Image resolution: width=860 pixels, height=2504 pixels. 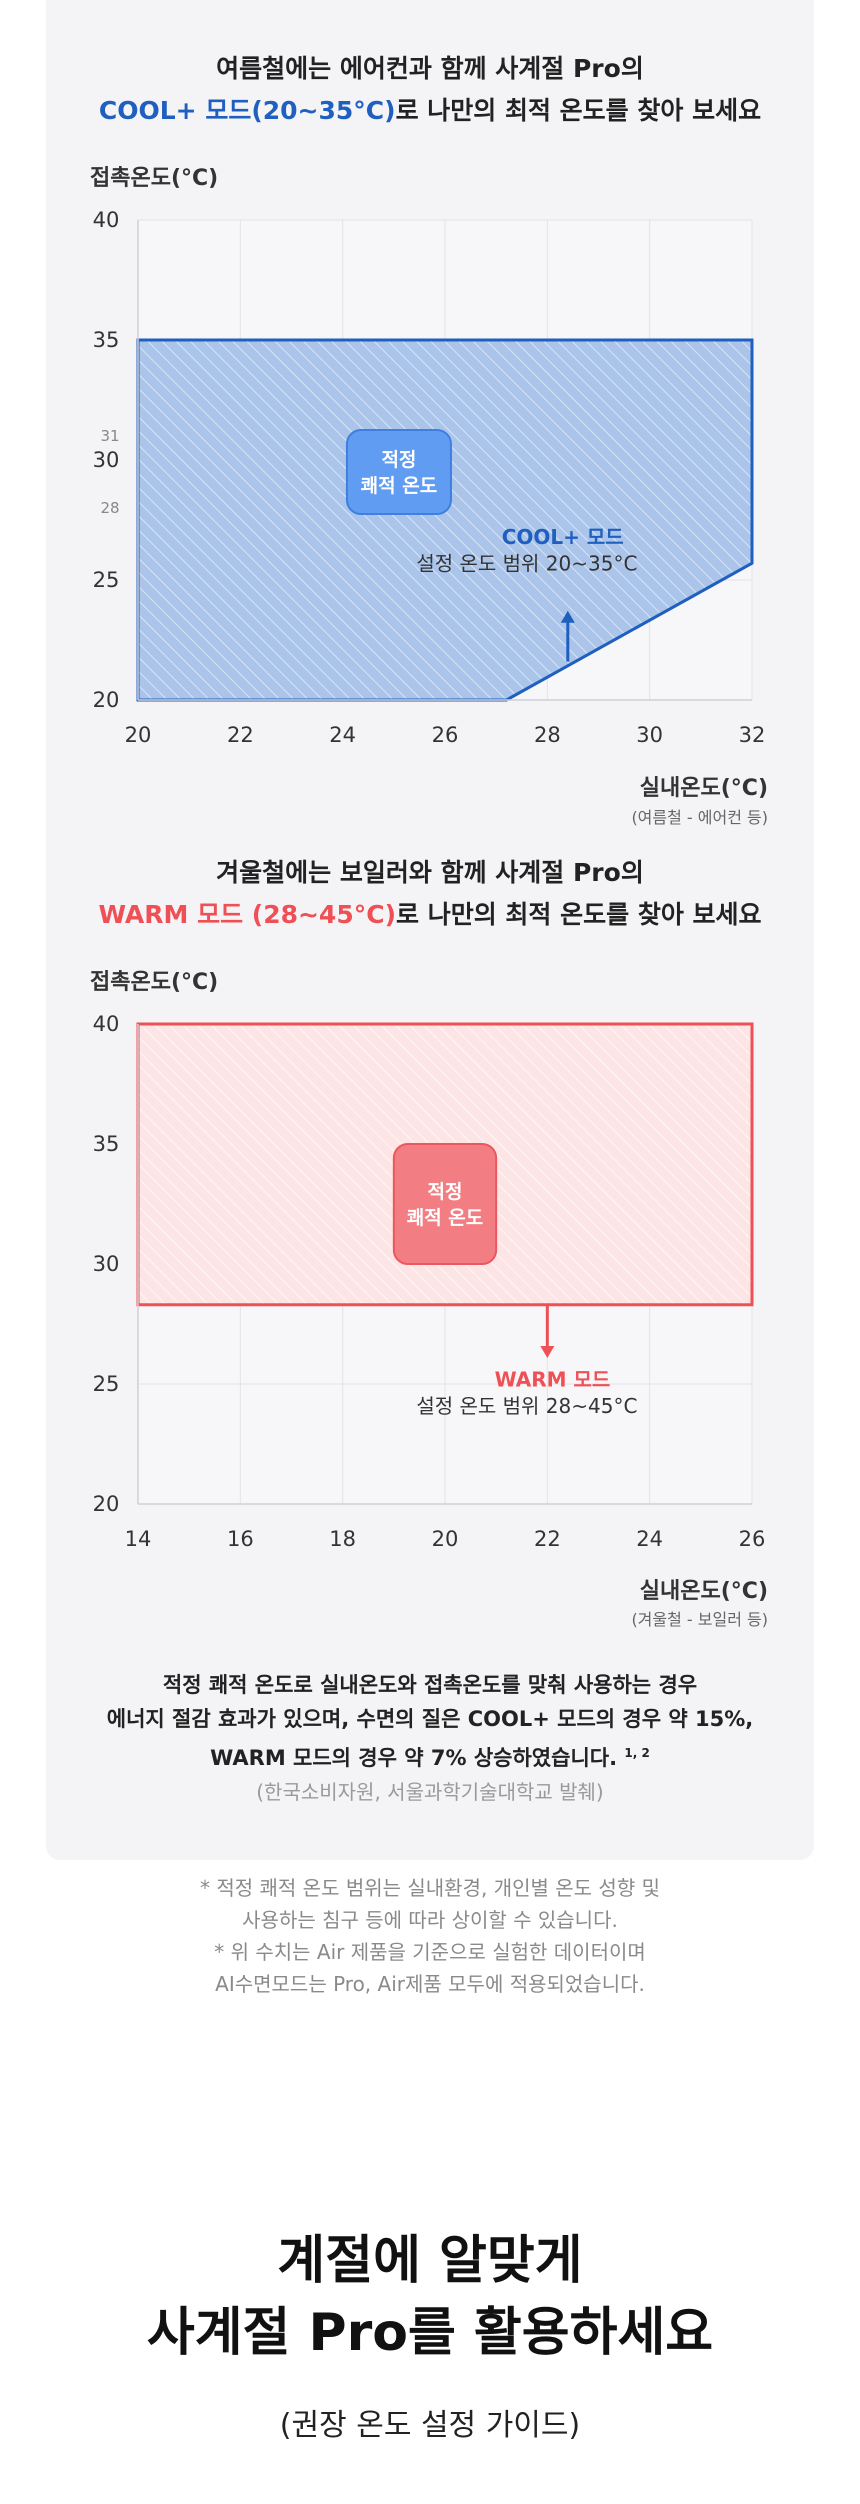 What do you see at coordinates (430, 2333) in the screenshot?
I see `section-title-line2: 사계절 Pro를 활용하세요` at bounding box center [430, 2333].